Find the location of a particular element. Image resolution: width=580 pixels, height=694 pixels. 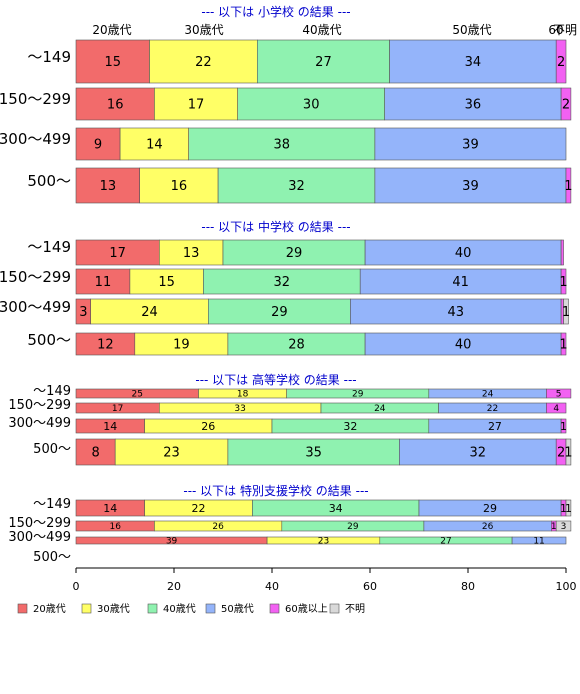

row-label: 150～299 is located at coordinates (39, 405).